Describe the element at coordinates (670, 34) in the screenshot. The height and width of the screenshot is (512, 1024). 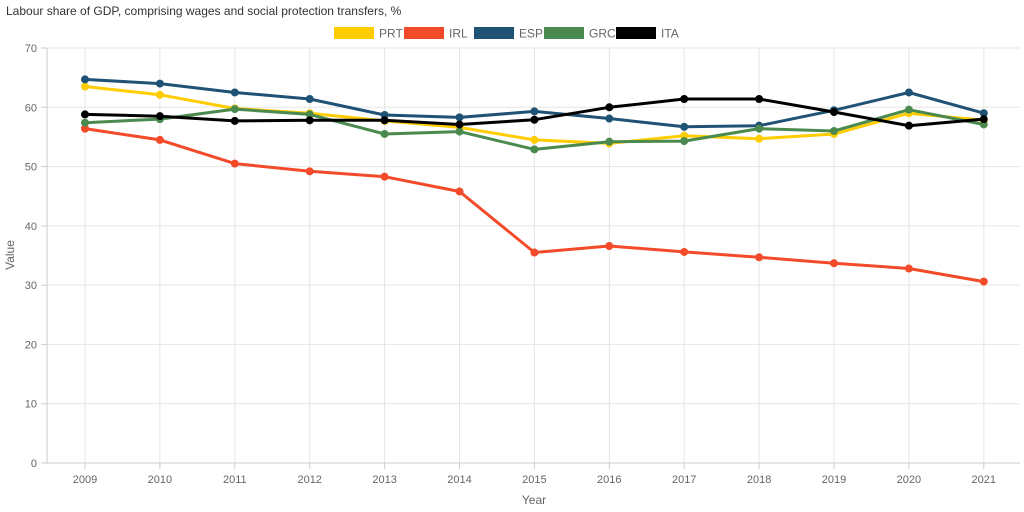
I see `legend-label-ita: ITA` at that location.